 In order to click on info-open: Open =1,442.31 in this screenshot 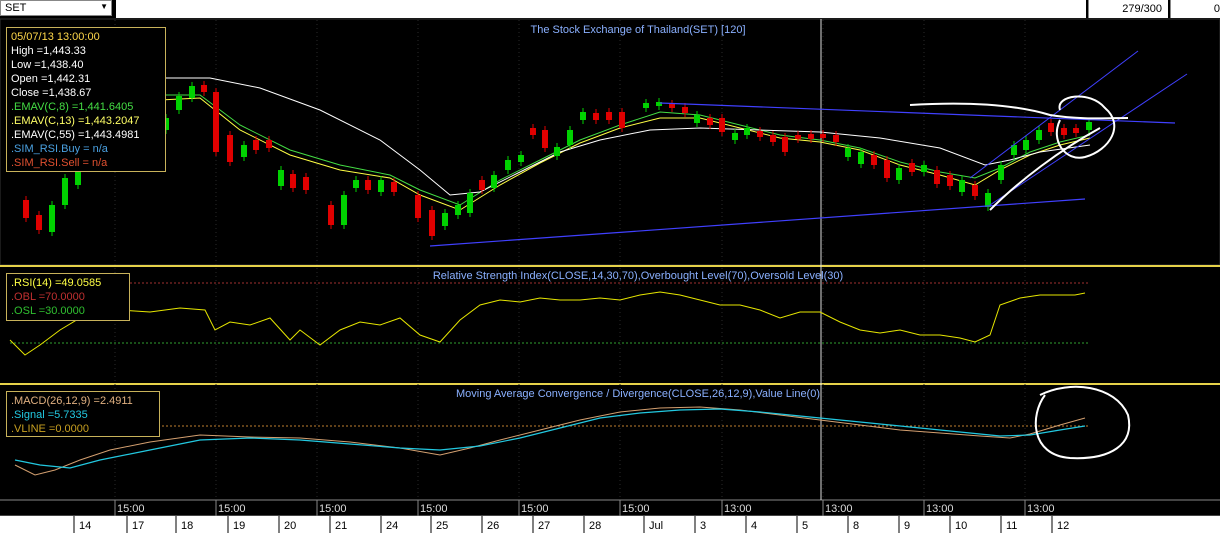, I will do `click(51, 79)`.